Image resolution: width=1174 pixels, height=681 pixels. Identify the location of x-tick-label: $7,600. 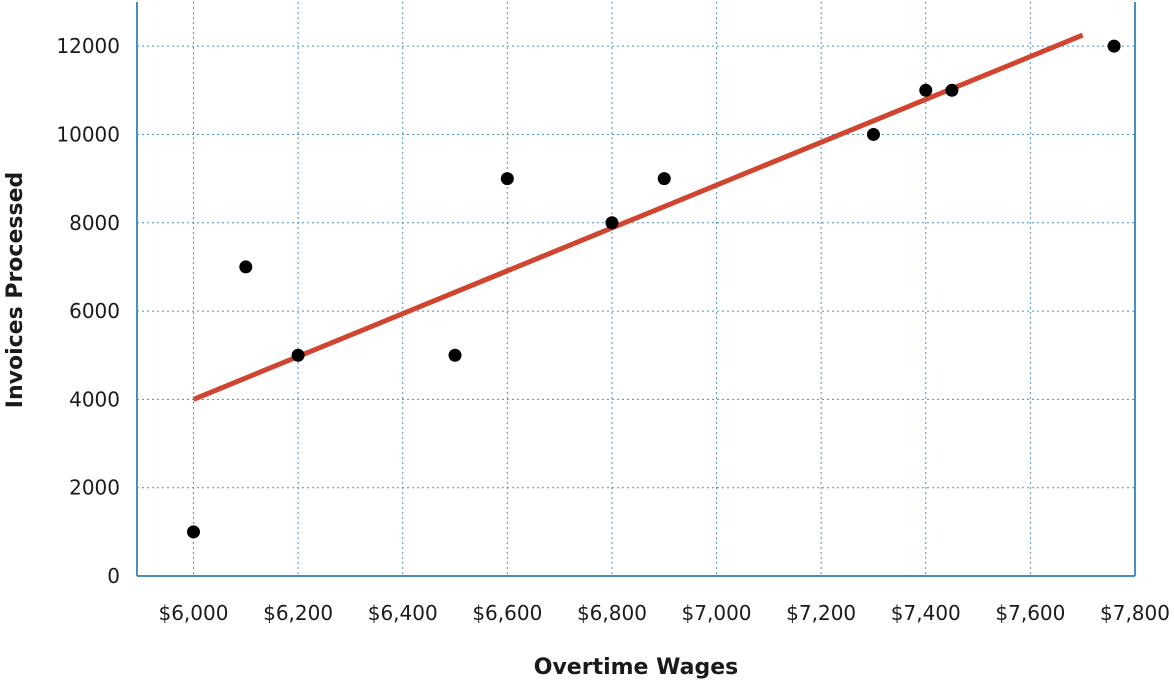
(1030, 613).